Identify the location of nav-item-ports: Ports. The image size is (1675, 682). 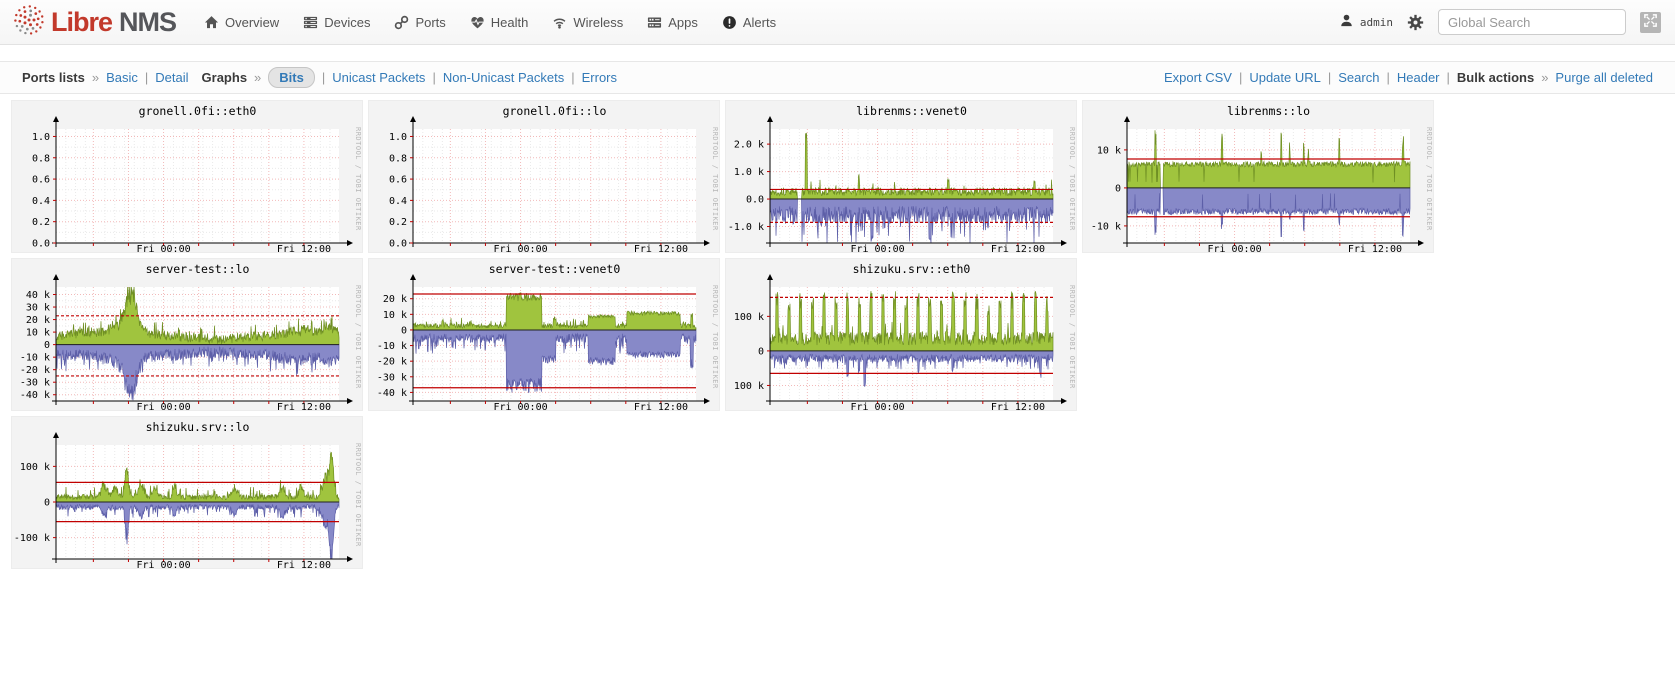
(420, 22).